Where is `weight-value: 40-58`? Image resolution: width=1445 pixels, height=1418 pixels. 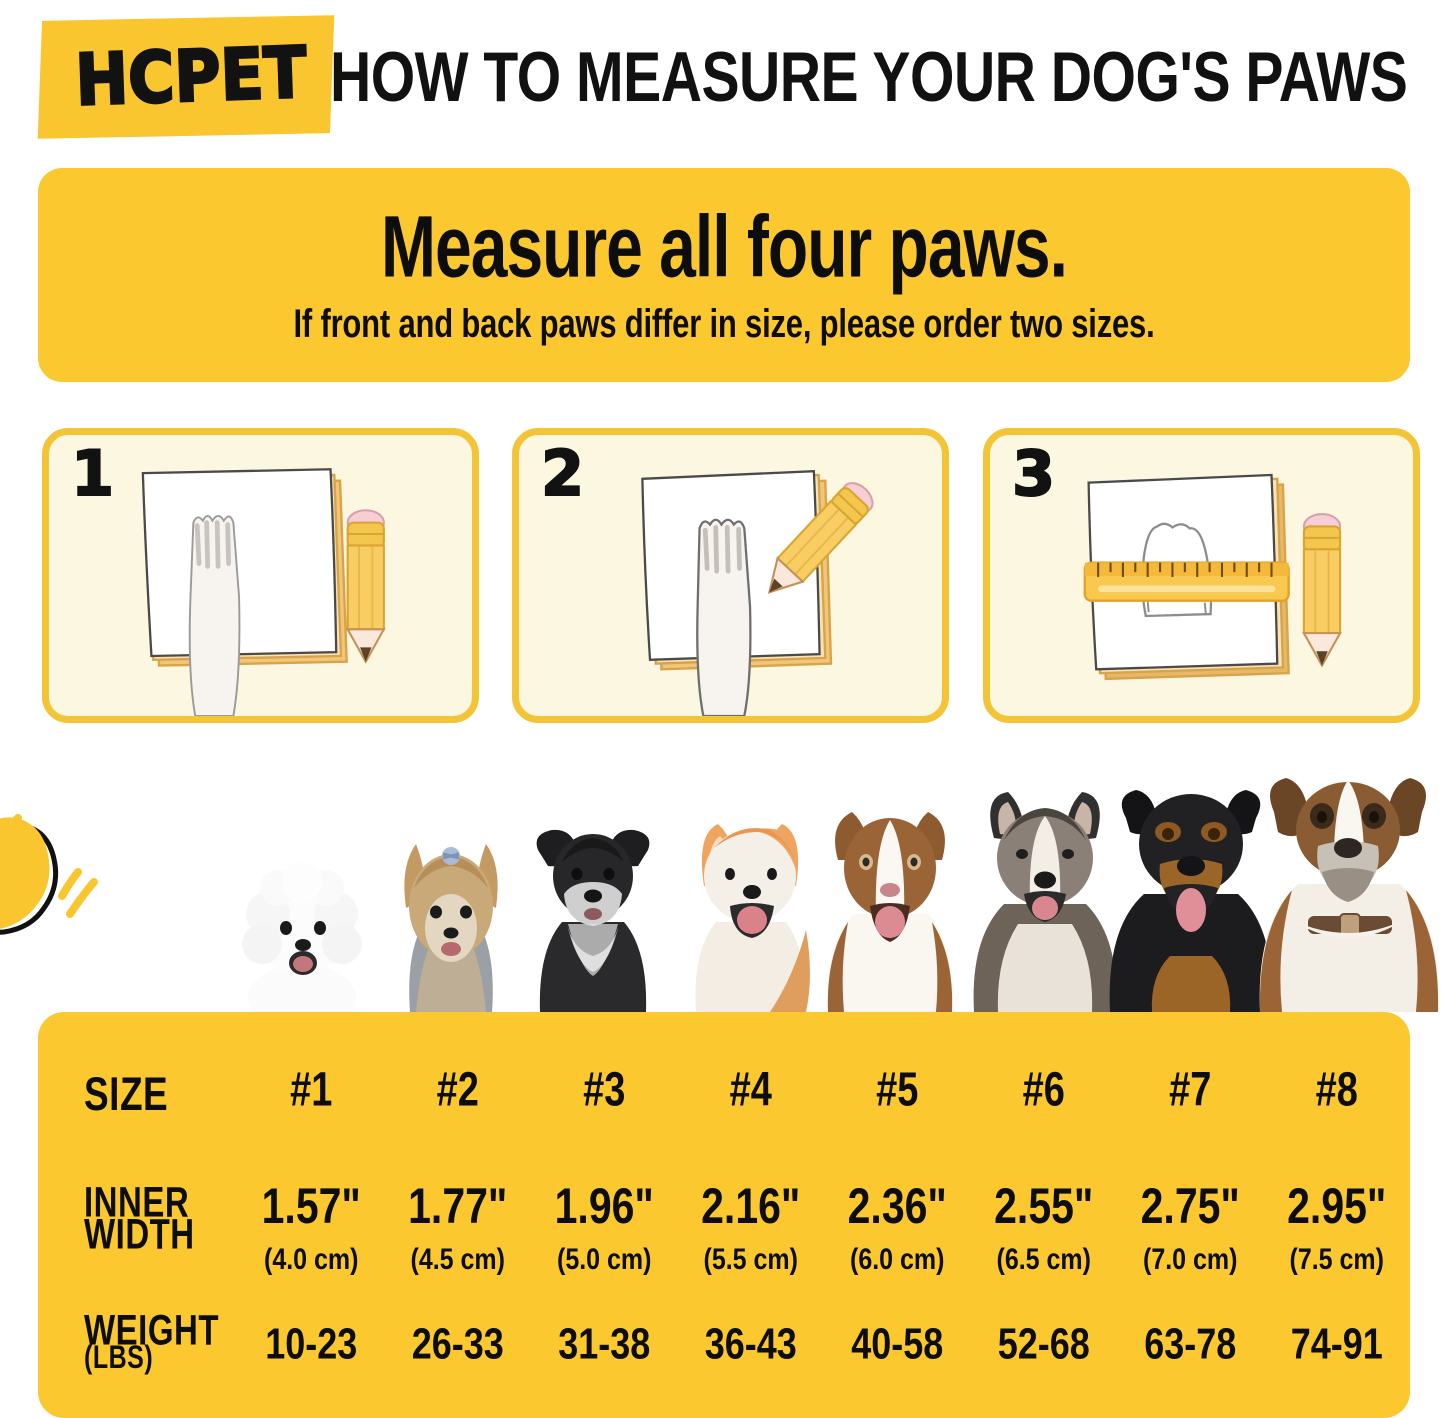
weight-value: 40-58 is located at coordinates (897, 1343).